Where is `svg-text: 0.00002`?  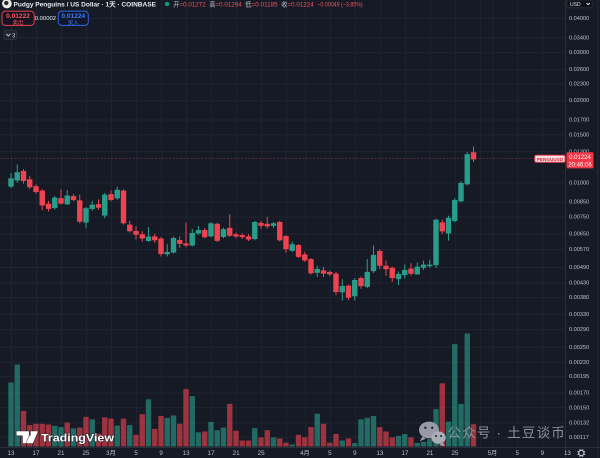
svg-text: 0.00002 is located at coordinates (45, 19).